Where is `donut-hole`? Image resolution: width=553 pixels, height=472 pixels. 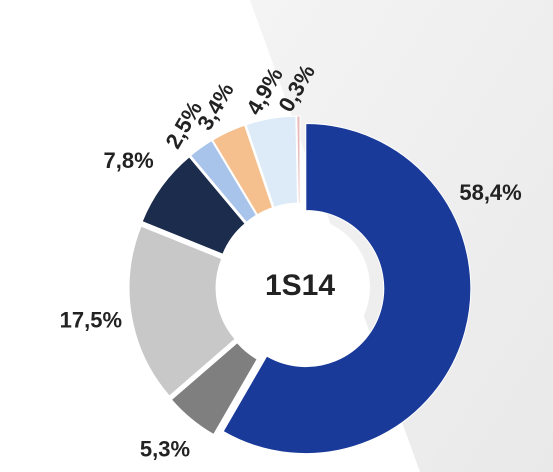 donut-hole is located at coordinates (300, 287).